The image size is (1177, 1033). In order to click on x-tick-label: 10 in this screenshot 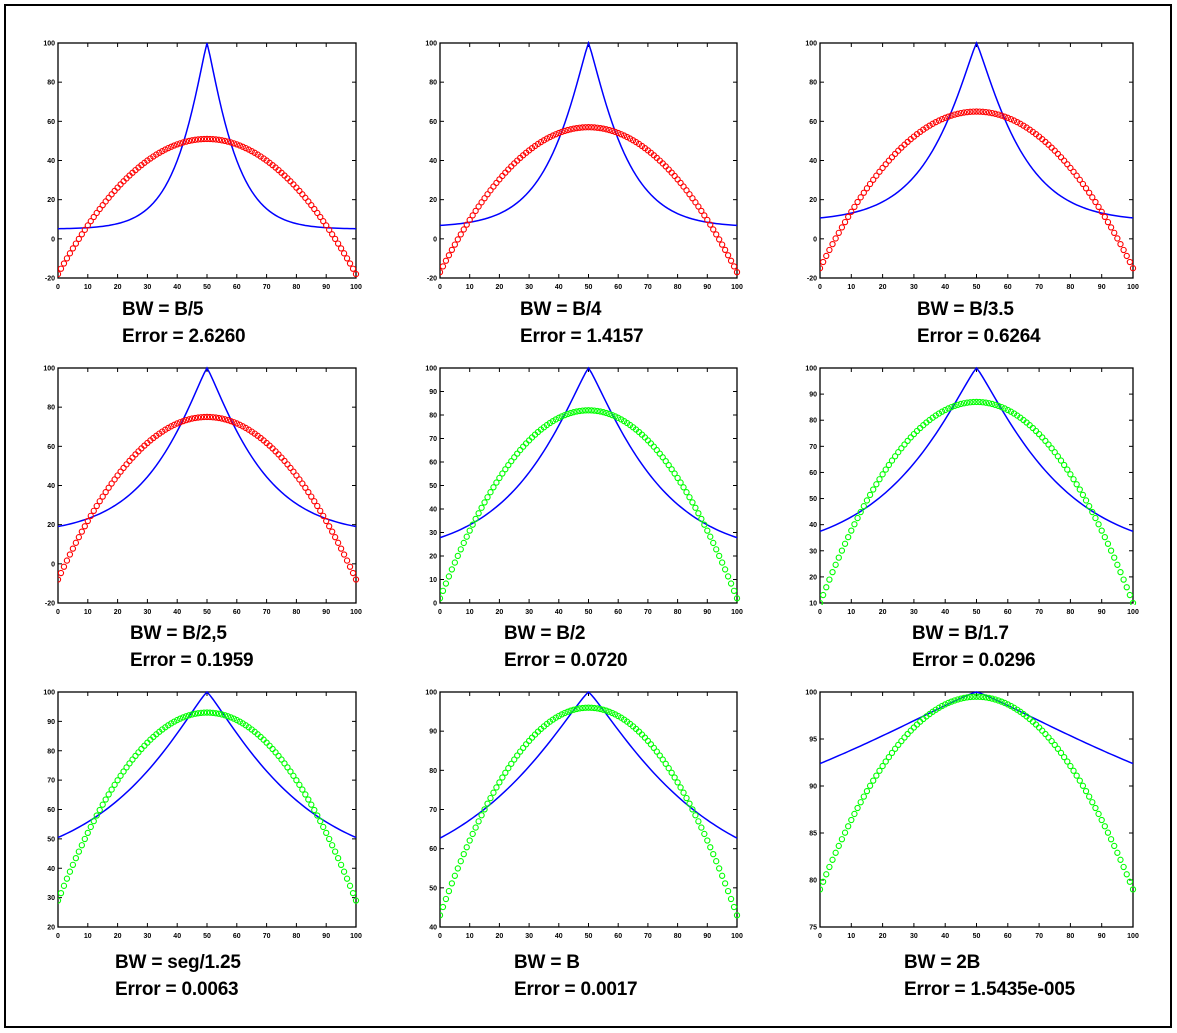, I will do `click(470, 287)`.